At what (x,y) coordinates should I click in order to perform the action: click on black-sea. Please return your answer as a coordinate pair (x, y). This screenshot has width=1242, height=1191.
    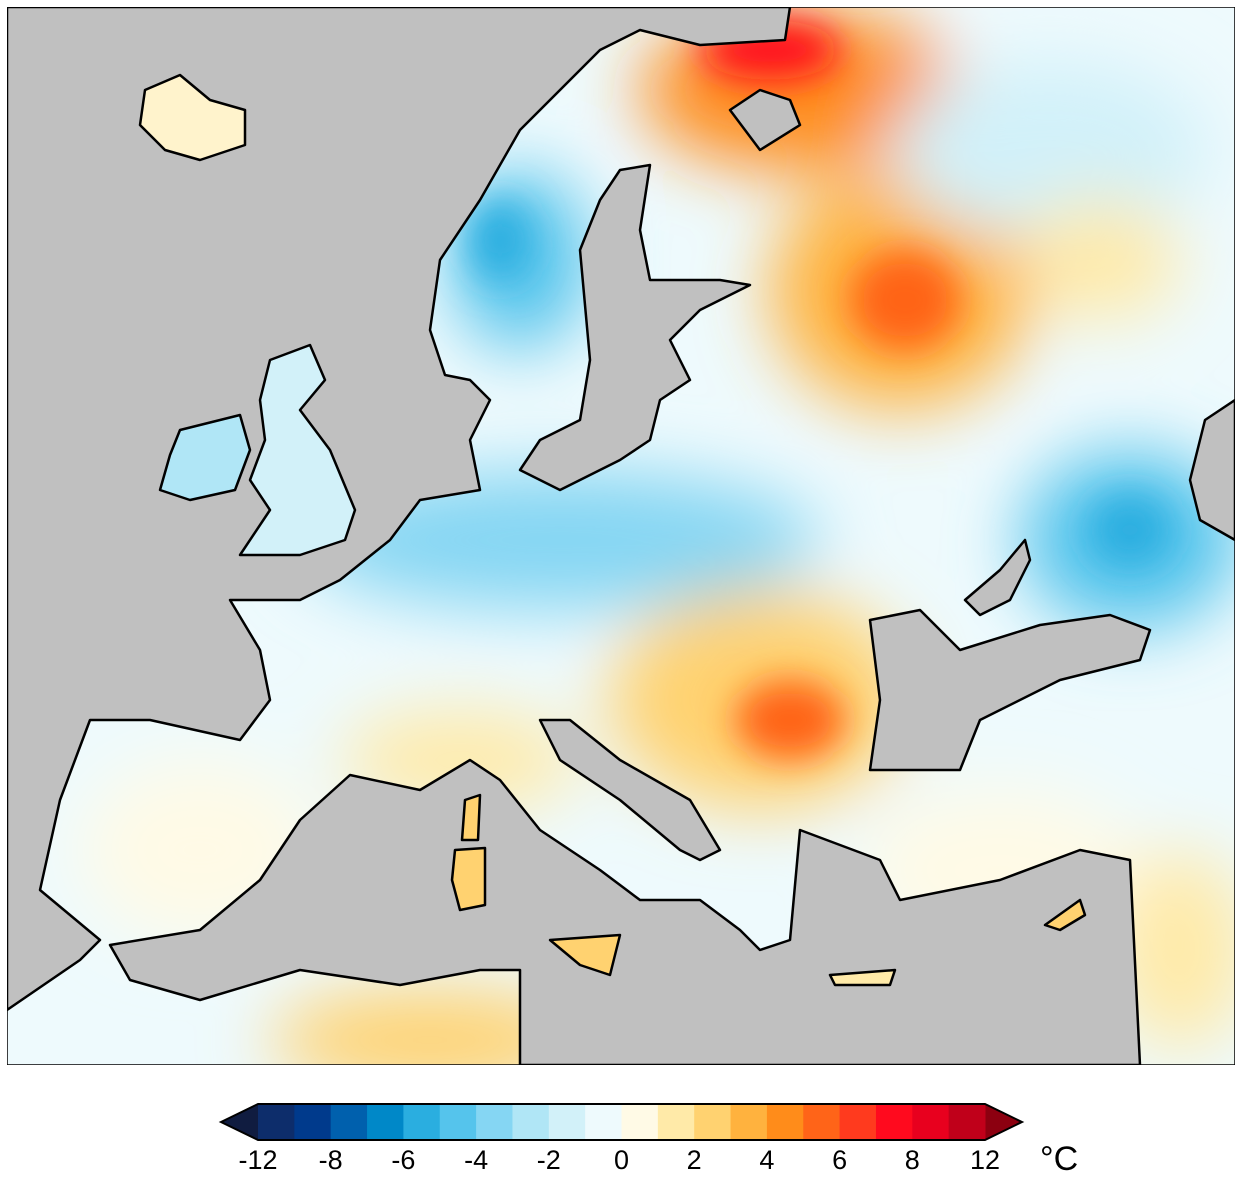
    Looking at the image, I should click on (1010, 690).